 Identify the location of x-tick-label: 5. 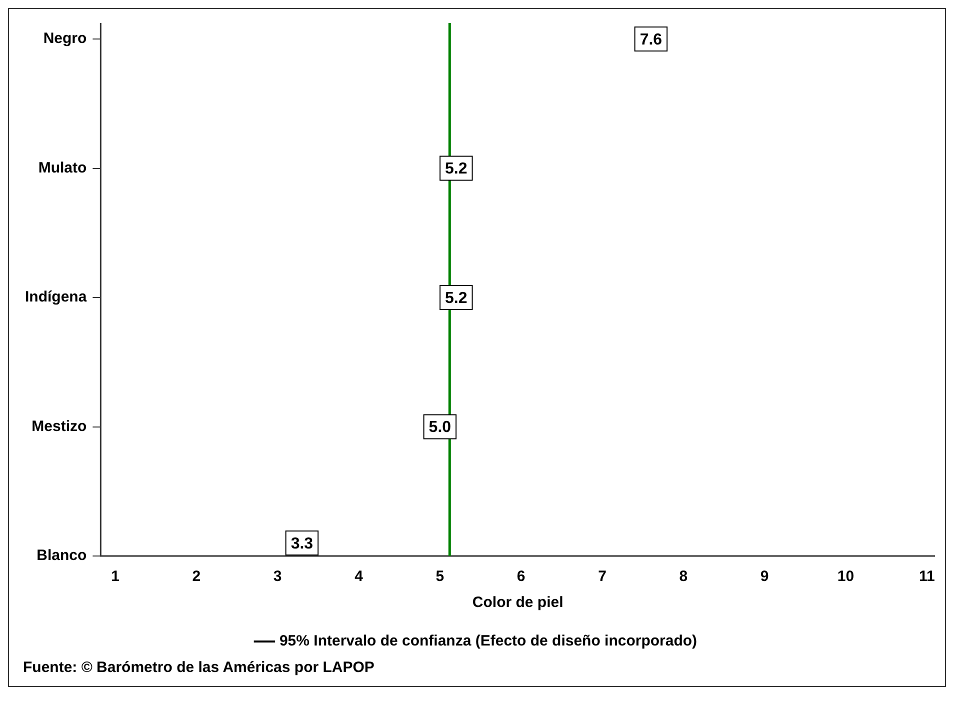
(440, 577).